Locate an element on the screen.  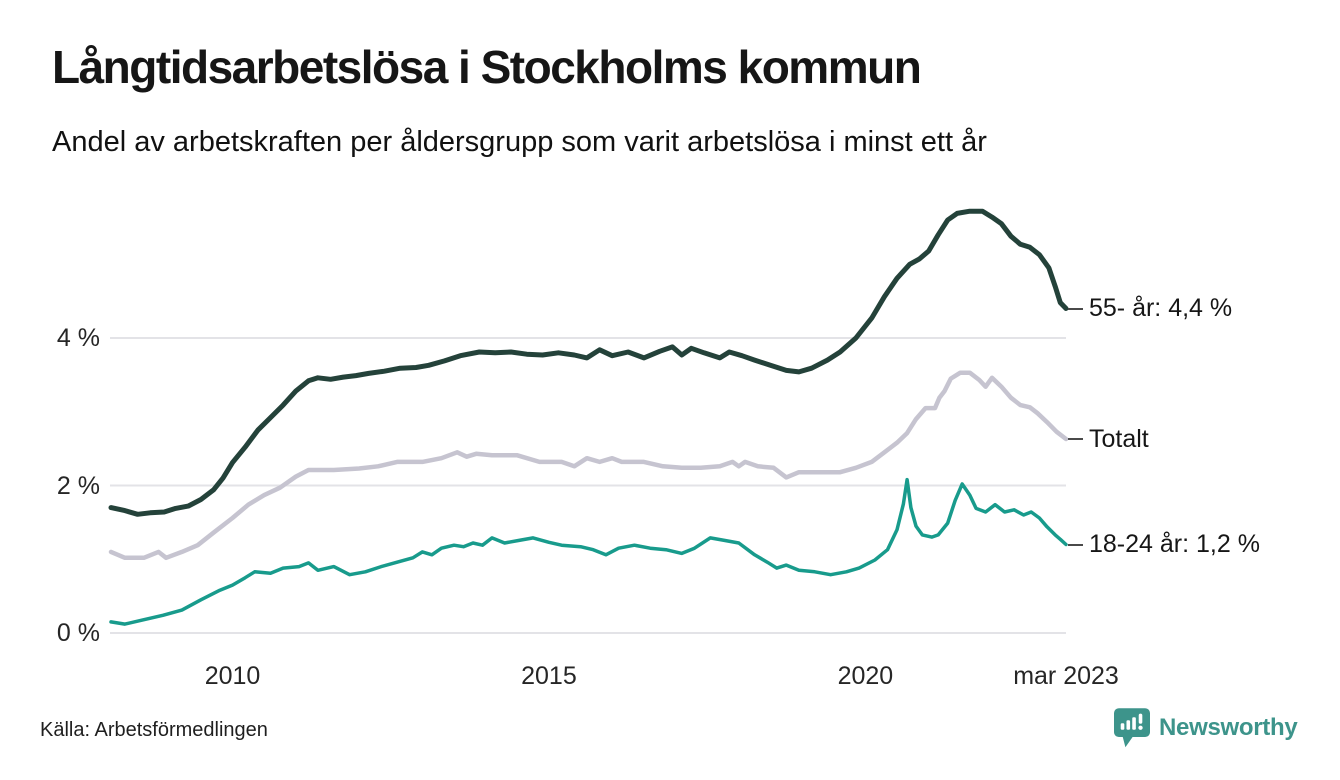
series-line-18-24-ar is located at coordinates (588, 551).